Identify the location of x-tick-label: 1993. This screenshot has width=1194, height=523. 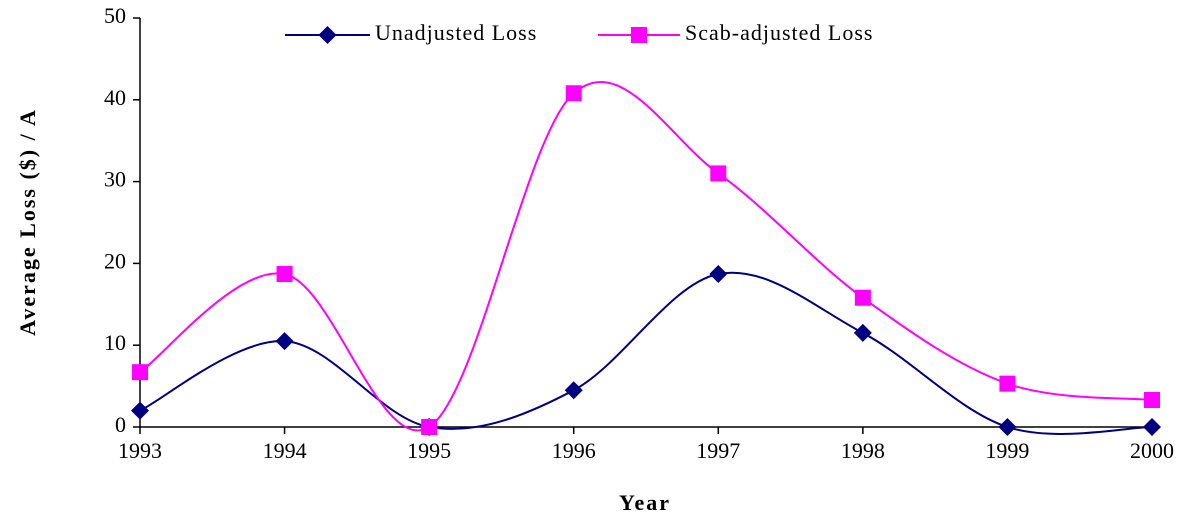
(140, 450).